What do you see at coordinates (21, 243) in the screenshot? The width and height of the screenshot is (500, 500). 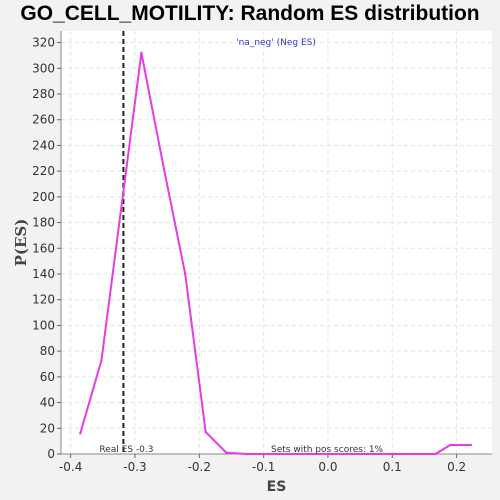 I see `y-axis-label: P(ES)` at bounding box center [21, 243].